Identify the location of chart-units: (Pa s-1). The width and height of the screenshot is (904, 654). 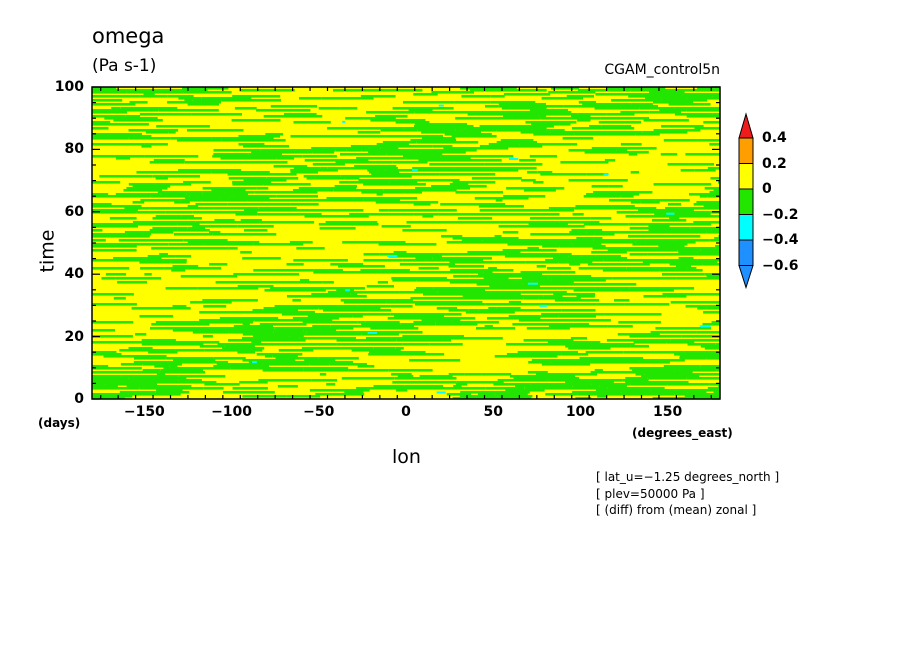
(124, 66).